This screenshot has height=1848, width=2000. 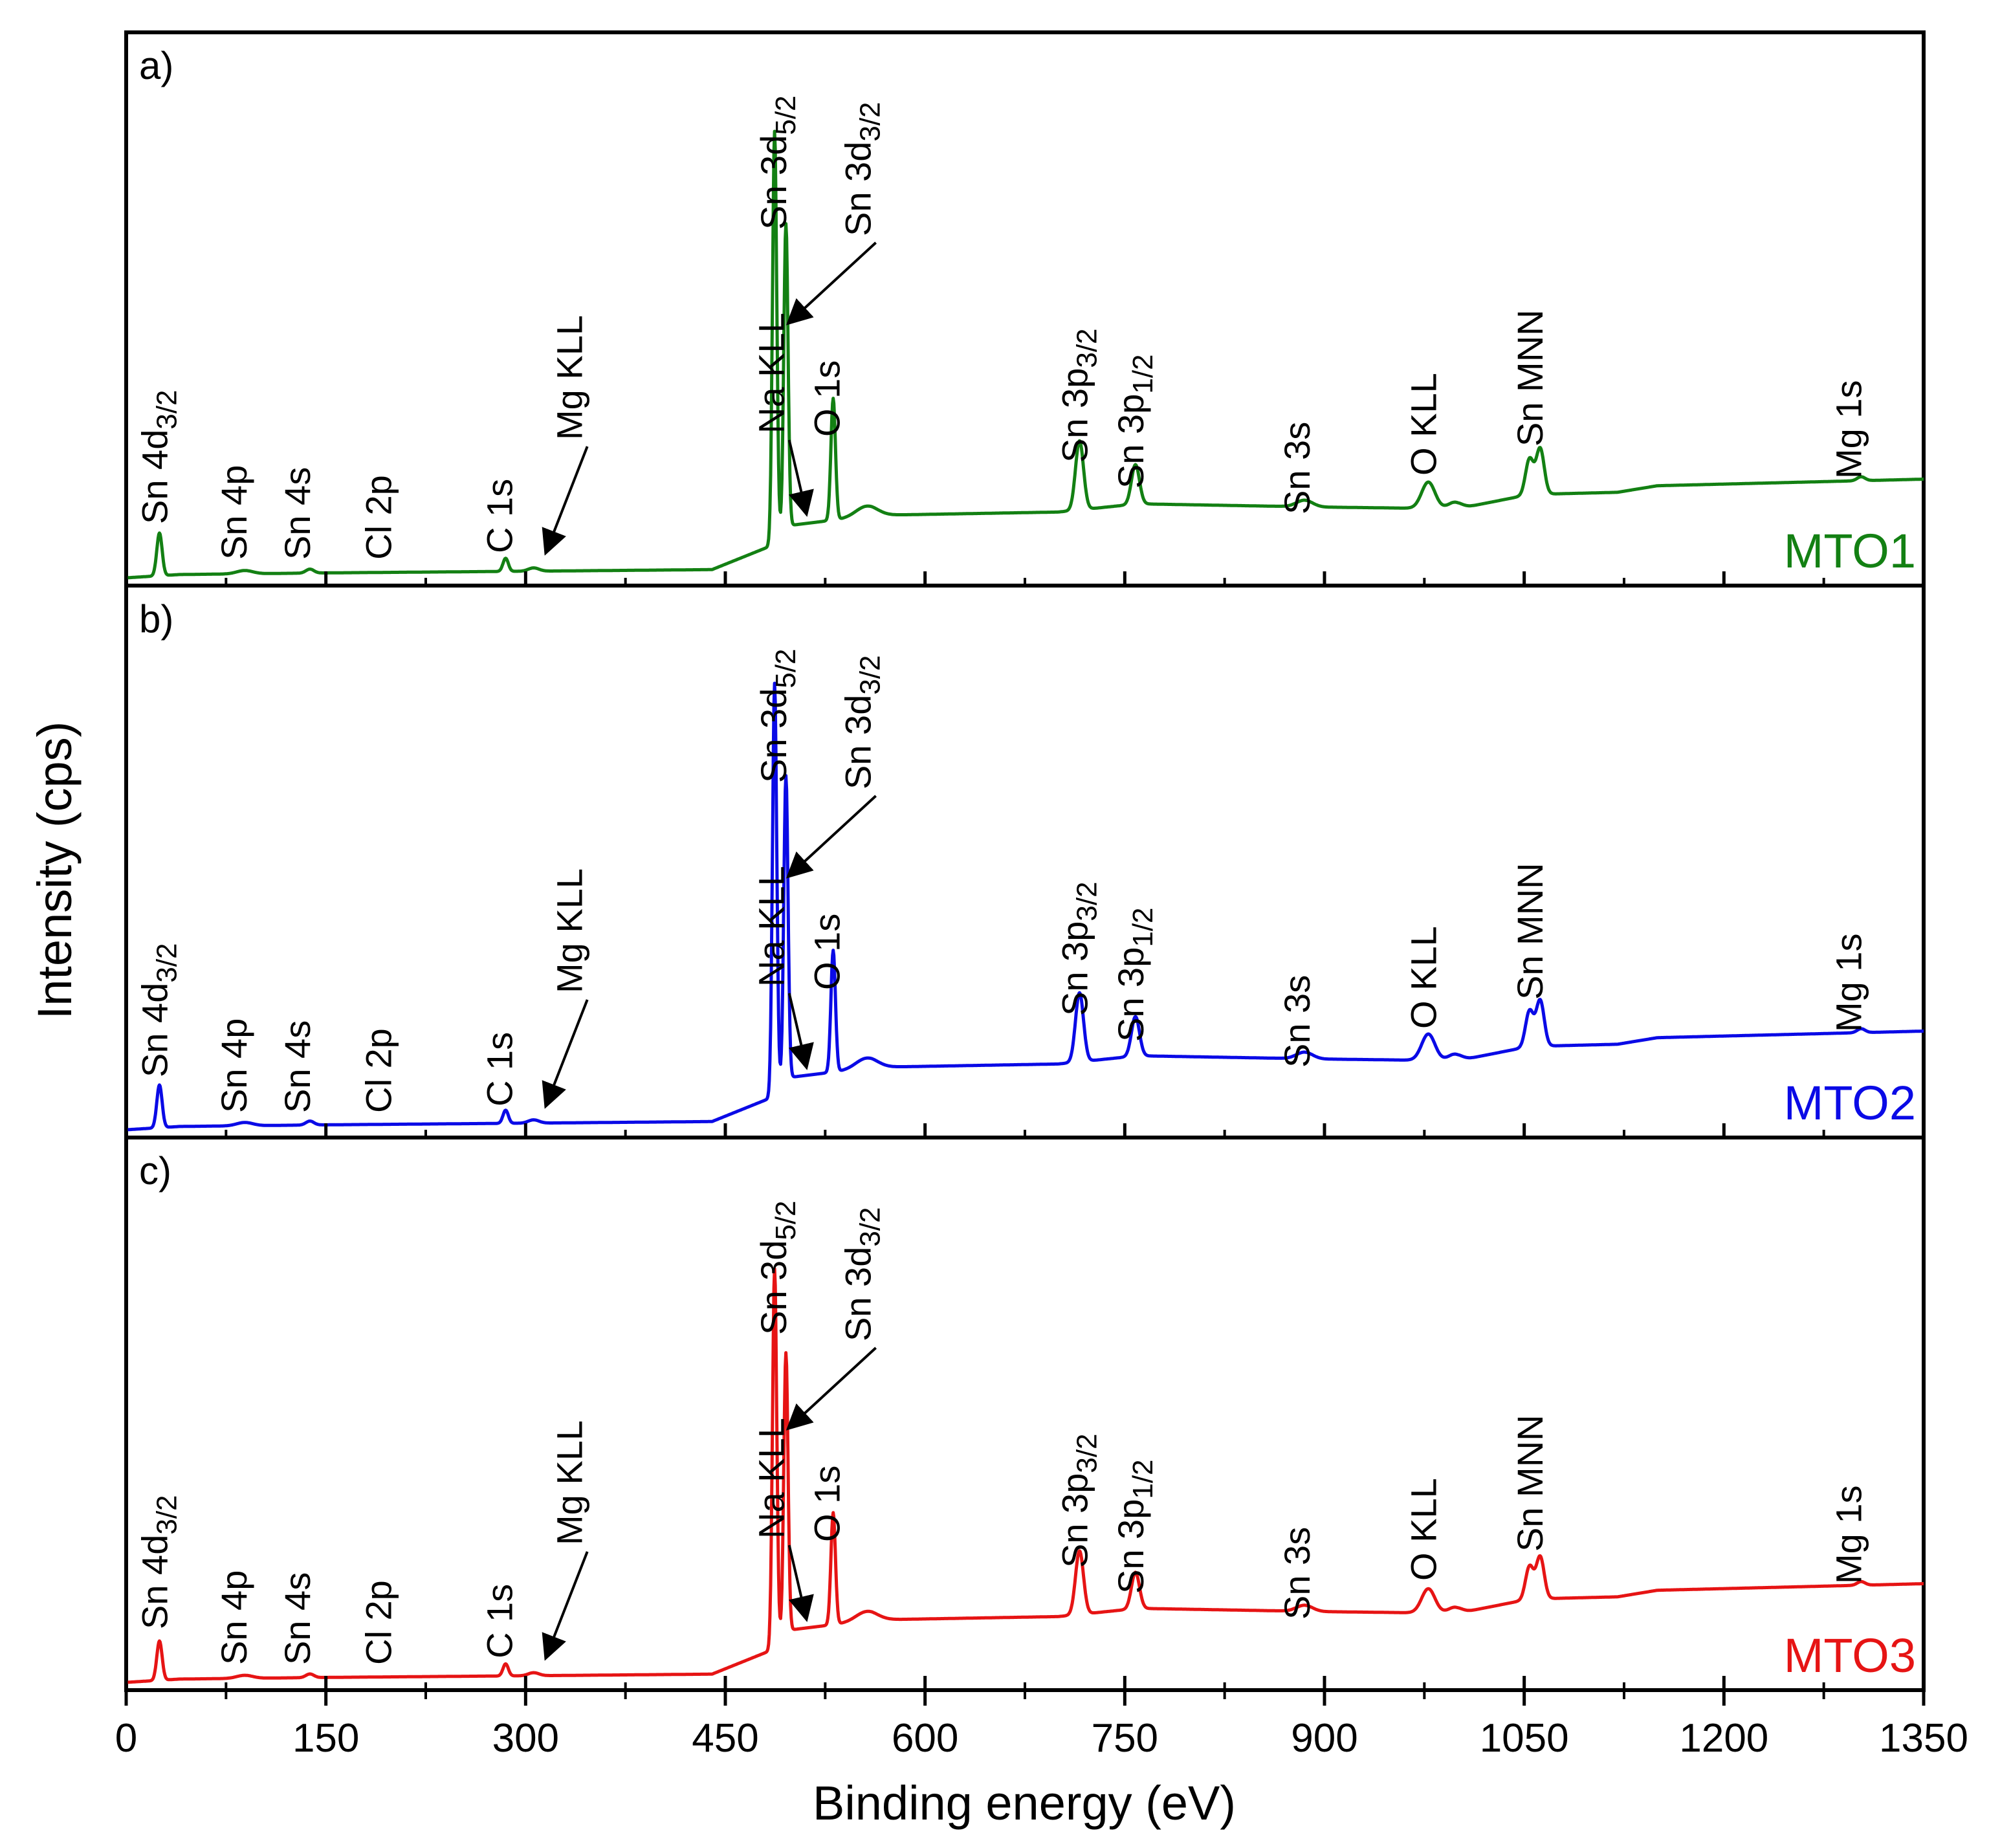 What do you see at coordinates (725, 1738) in the screenshot?
I see `x-tick-label: 450` at bounding box center [725, 1738].